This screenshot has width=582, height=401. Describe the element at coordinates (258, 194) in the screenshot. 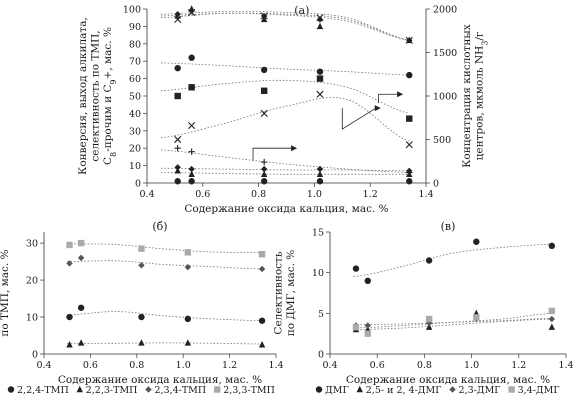

I see `x-tick-label-a: 0.8` at that location.